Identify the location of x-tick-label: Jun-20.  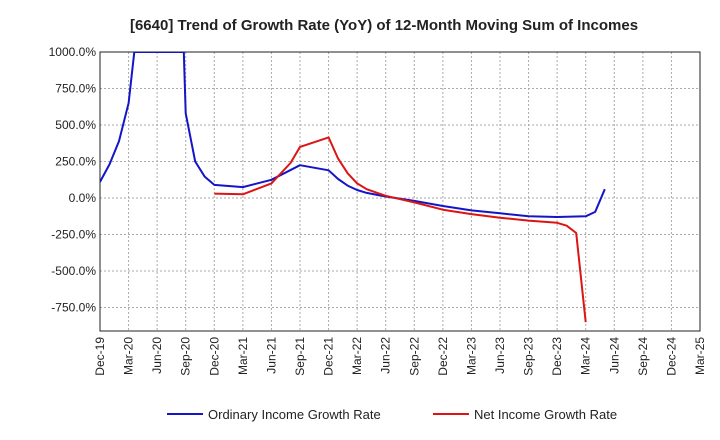
(157, 355).